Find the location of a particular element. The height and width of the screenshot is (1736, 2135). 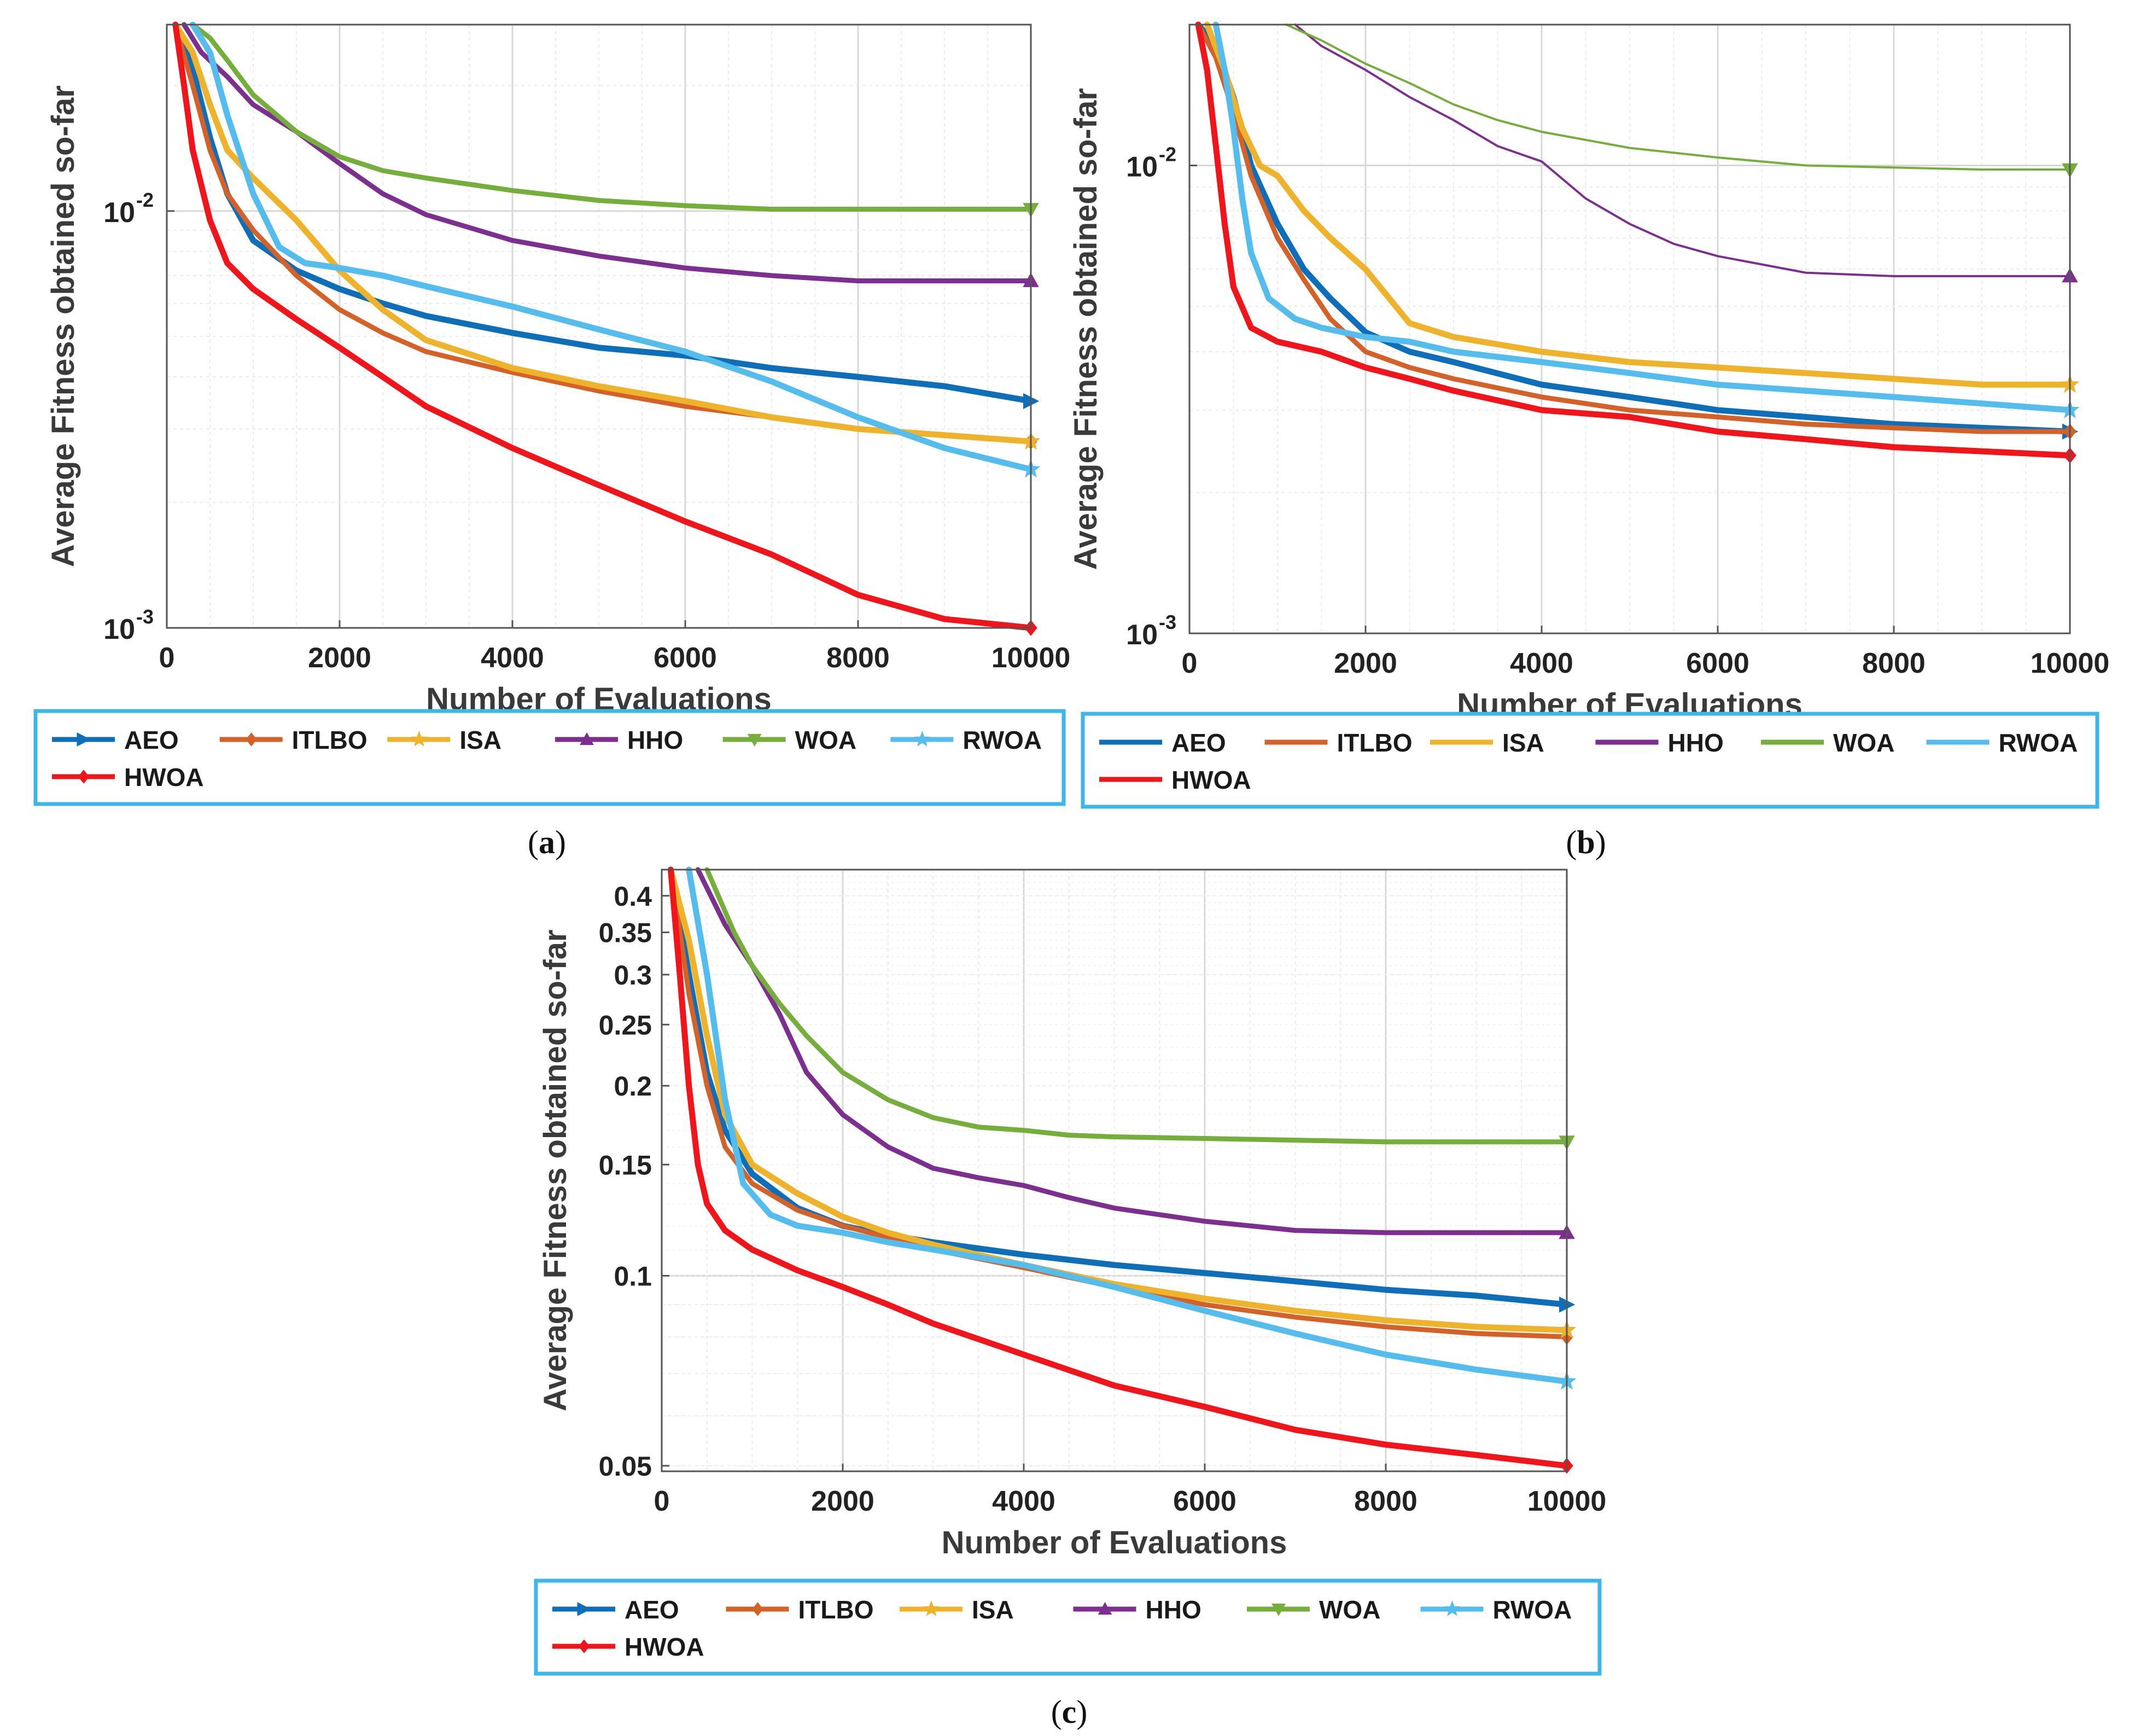

panel-caption: (b) is located at coordinates (1586, 842).